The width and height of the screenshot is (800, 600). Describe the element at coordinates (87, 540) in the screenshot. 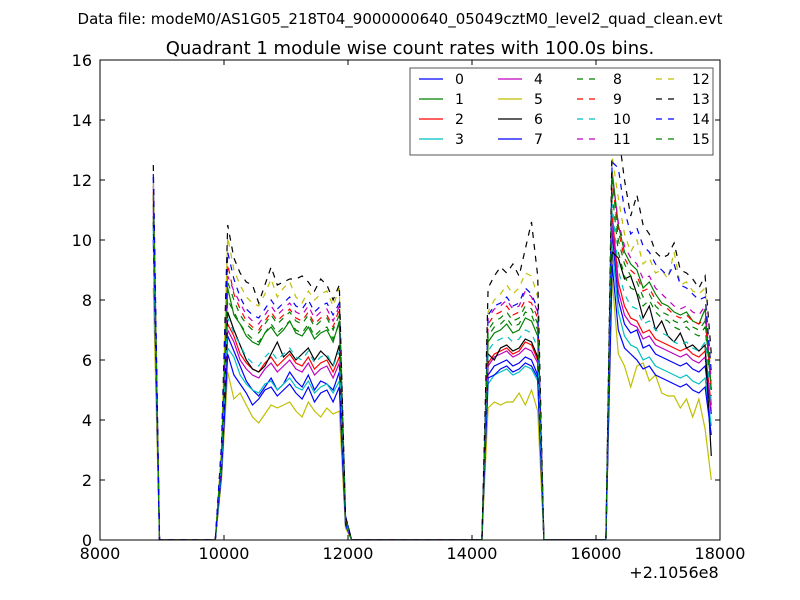

I see `y-tick-label: 0` at that location.